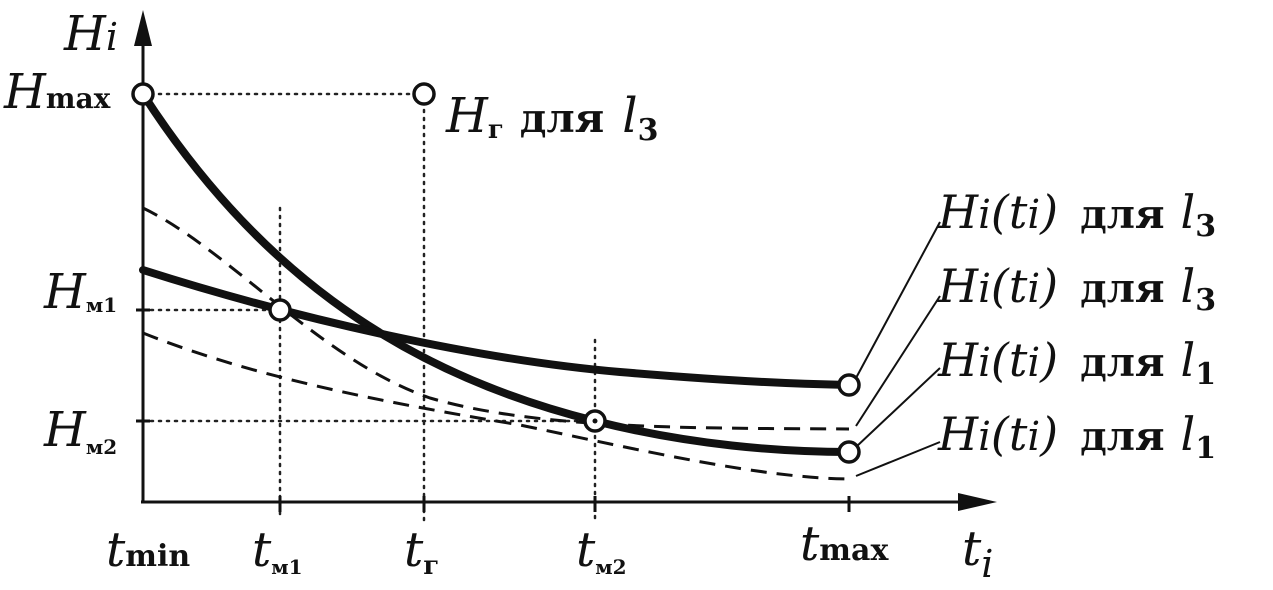 This screenshot has width=1273, height=590. Describe the element at coordinates (1076, 436) in the screenshot. I see `legend-entry-4: Hi(ti) для l1` at that location.